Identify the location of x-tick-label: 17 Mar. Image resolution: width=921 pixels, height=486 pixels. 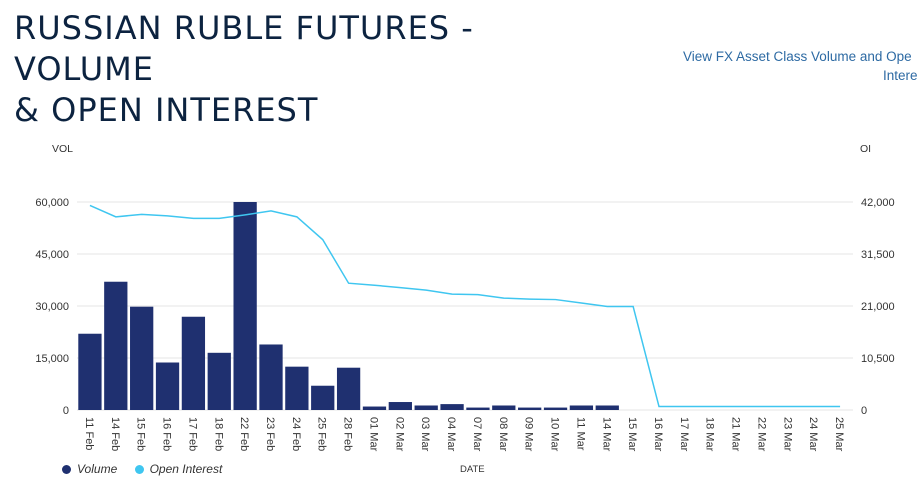
(684, 434).